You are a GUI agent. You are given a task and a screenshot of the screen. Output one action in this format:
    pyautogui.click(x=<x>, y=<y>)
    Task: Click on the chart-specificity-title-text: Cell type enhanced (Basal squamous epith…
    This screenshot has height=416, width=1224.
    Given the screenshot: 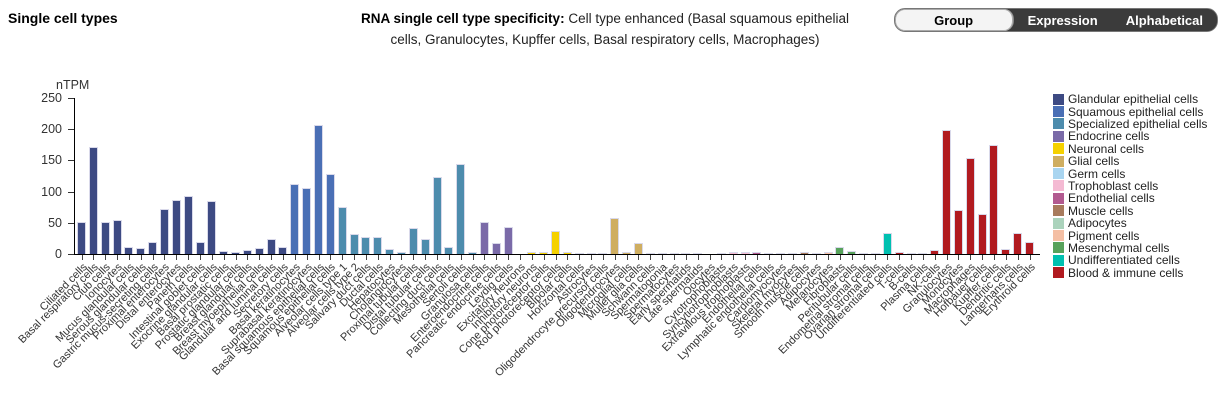 What is the action you would take?
    pyautogui.click(x=619, y=29)
    